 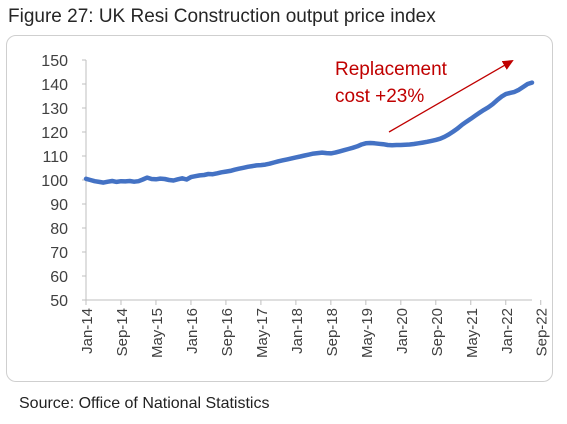 What do you see at coordinates (59, 229) in the screenshot?
I see `y-tick-label: 80` at bounding box center [59, 229].